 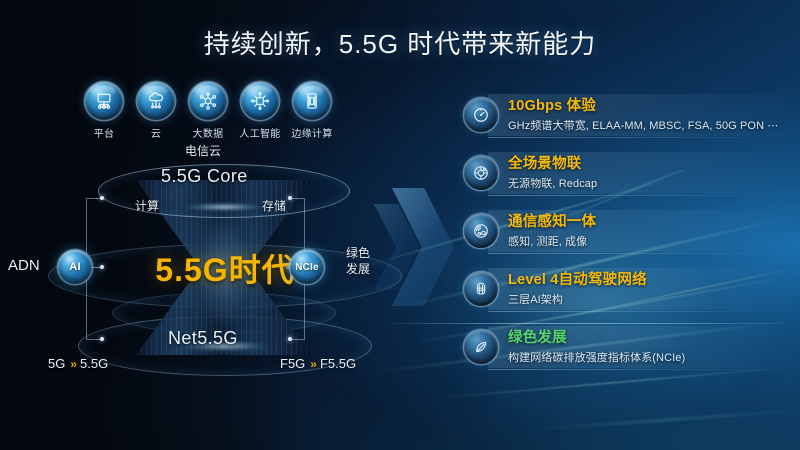 What do you see at coordinates (98, 267) in the screenshot?
I see `connector-line` at bounding box center [98, 267].